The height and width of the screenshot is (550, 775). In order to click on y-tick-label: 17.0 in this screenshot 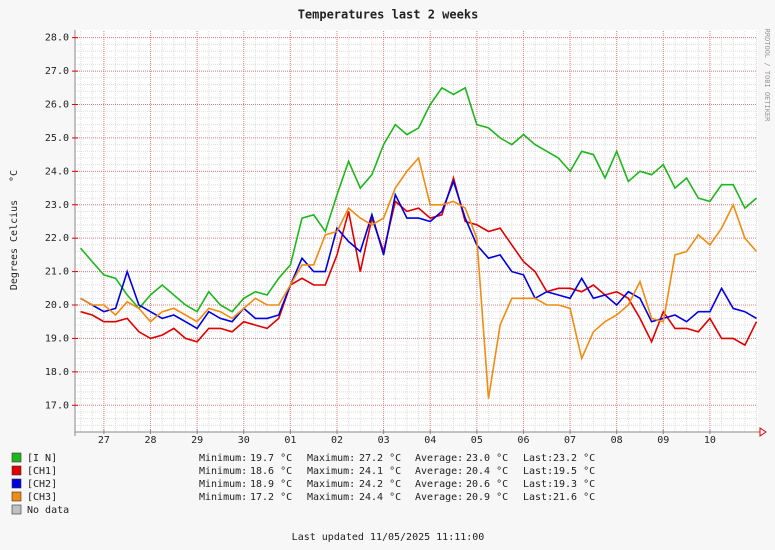, I will do `click(57, 405)`.